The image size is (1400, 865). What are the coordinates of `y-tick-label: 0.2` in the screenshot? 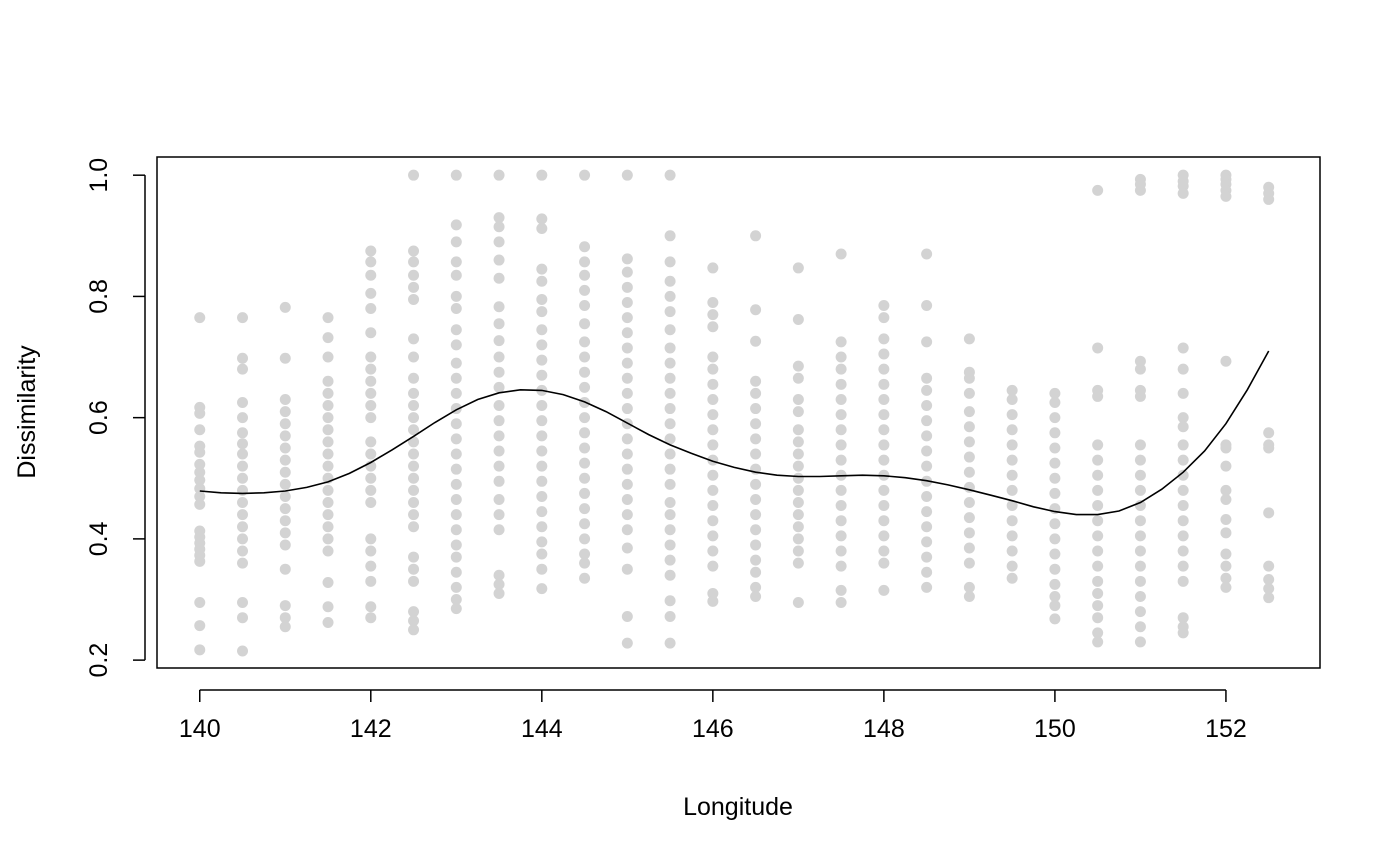 It's located at (99, 660).